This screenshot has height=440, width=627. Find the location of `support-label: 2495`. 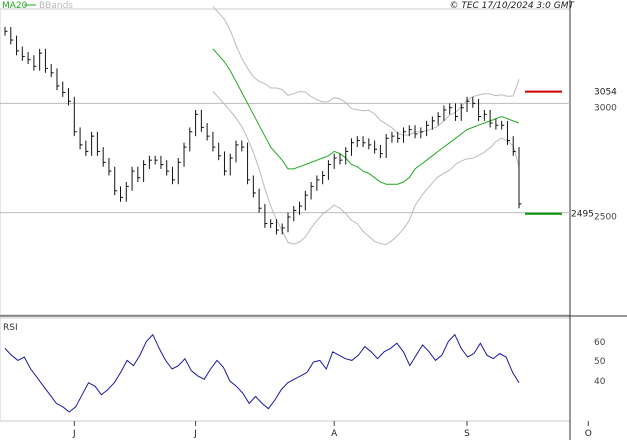

support-label: 2495 is located at coordinates (582, 215).